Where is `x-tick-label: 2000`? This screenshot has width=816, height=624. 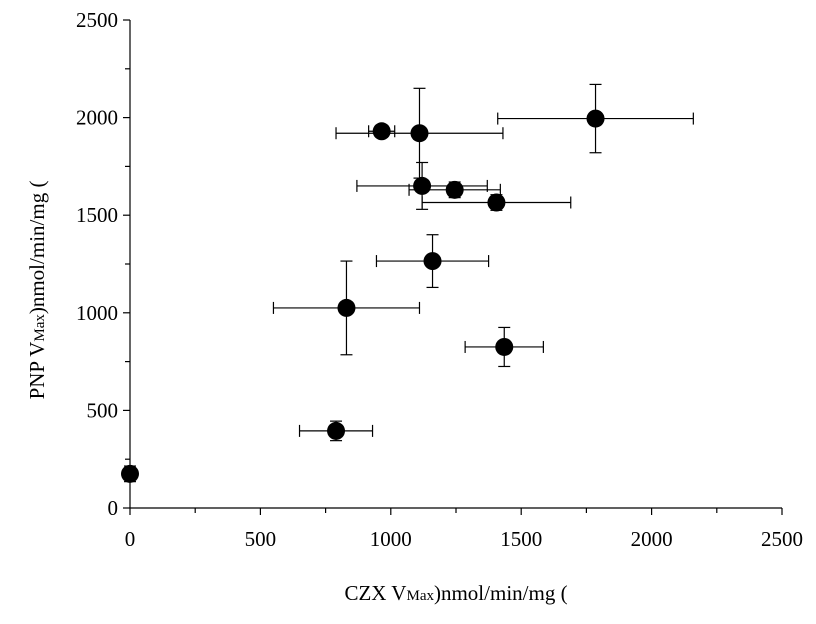
x-tick-label: 2000 is located at coordinates (652, 539).